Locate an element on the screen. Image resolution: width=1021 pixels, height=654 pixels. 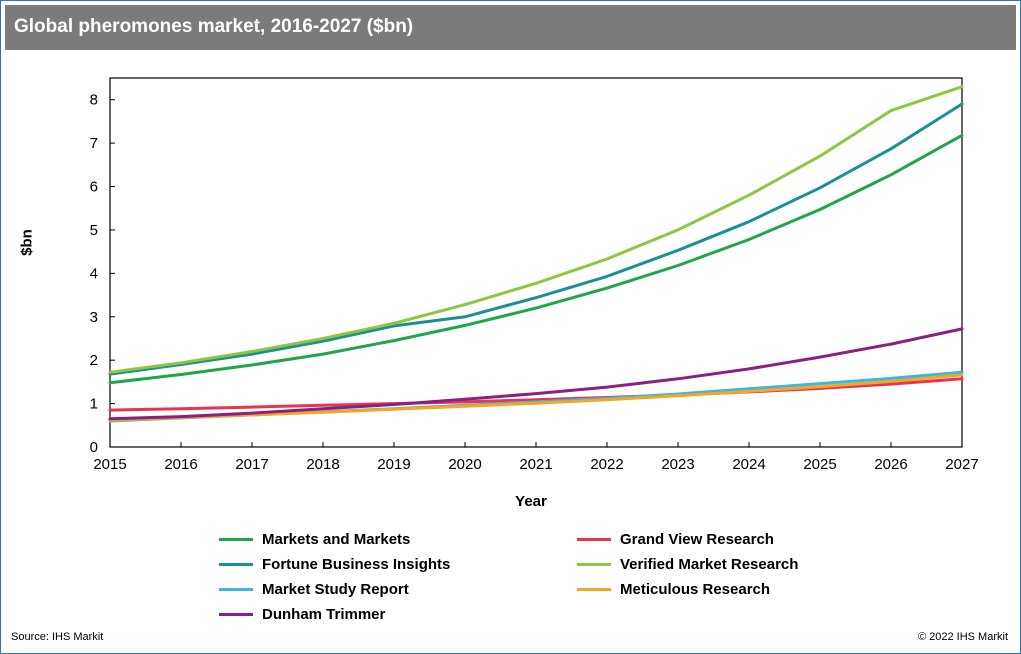
x-tick-label: 2024 is located at coordinates (748, 464).